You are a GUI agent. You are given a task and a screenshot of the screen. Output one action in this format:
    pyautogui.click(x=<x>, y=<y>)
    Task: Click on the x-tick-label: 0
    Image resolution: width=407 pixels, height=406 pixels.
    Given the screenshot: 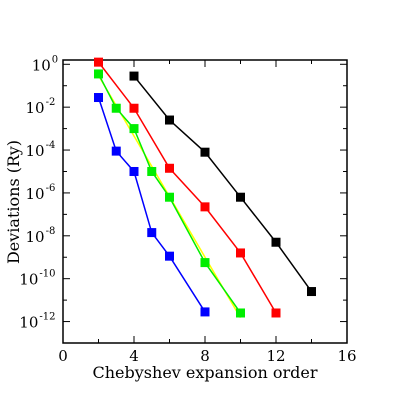 What is the action you would take?
    pyautogui.click(x=63, y=356)
    